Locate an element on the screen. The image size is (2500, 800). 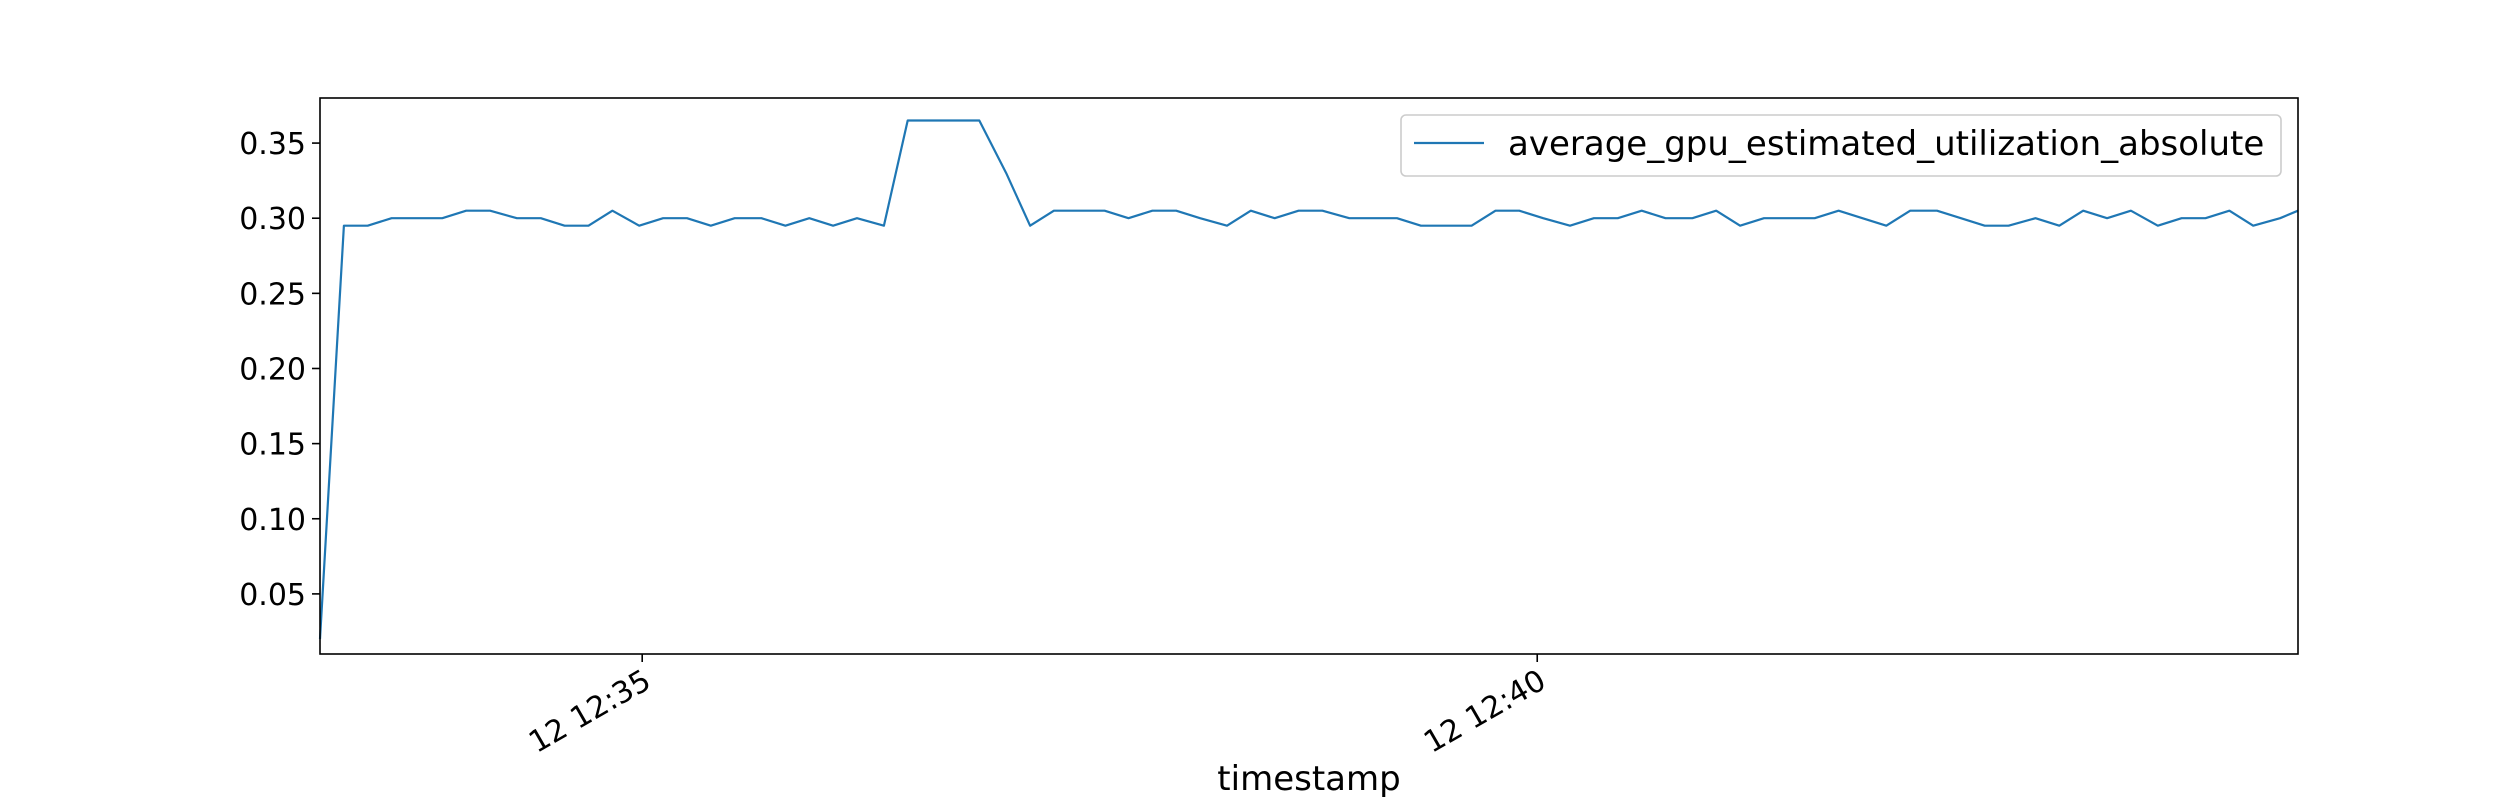
y-tick-label: 0.20 is located at coordinates (272, 369).